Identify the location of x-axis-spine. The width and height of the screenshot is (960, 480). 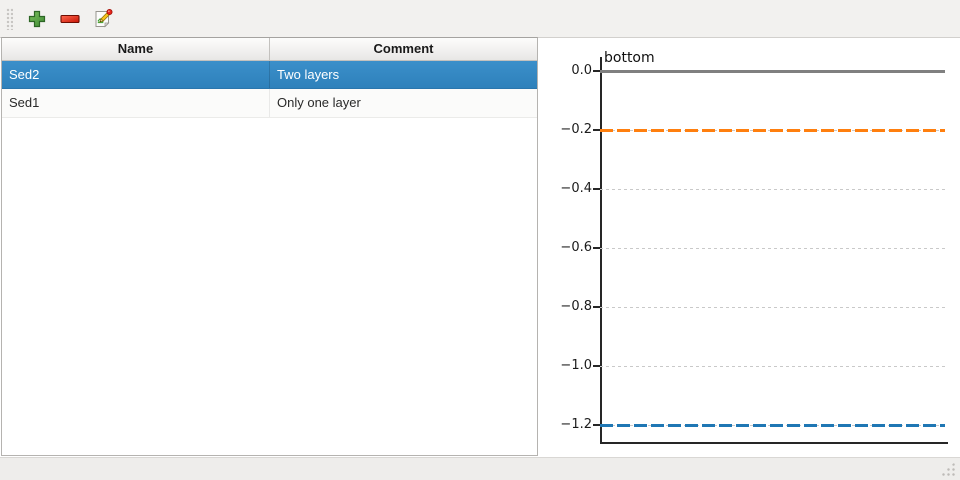
(774, 443).